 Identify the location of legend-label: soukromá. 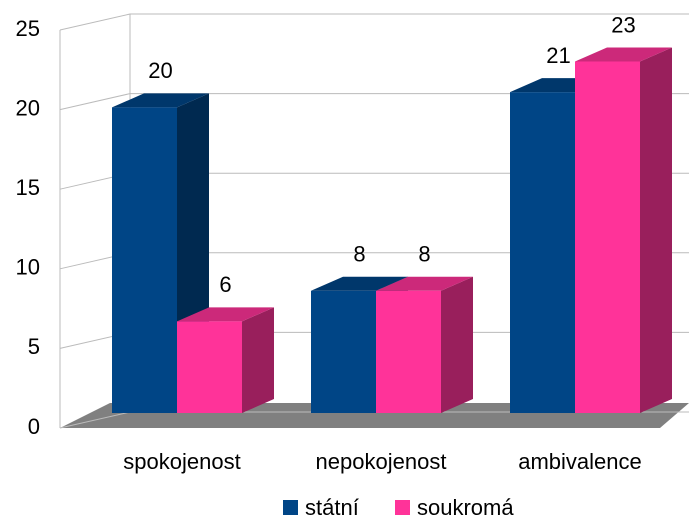
(465, 507).